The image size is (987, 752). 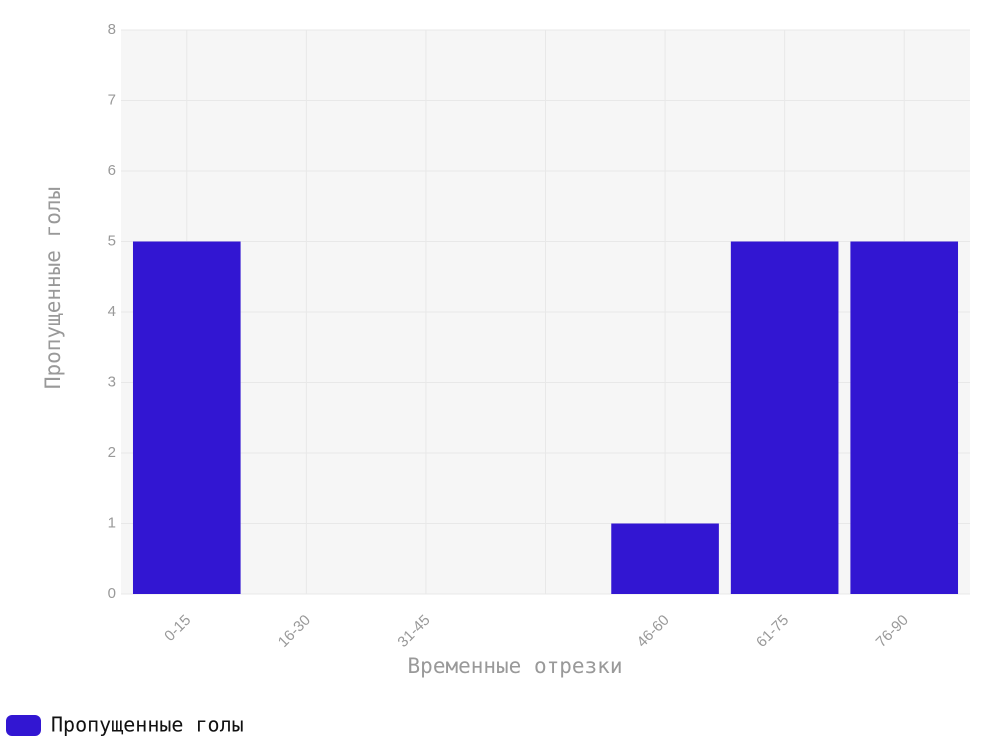 I want to click on y-axis-title: Пропущенные голы, so click(x=53, y=288).